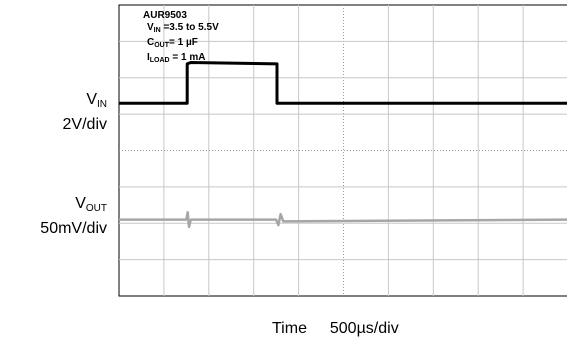  Describe the element at coordinates (91, 204) in the screenshot. I see `vout-symbol: VOUT` at that location.